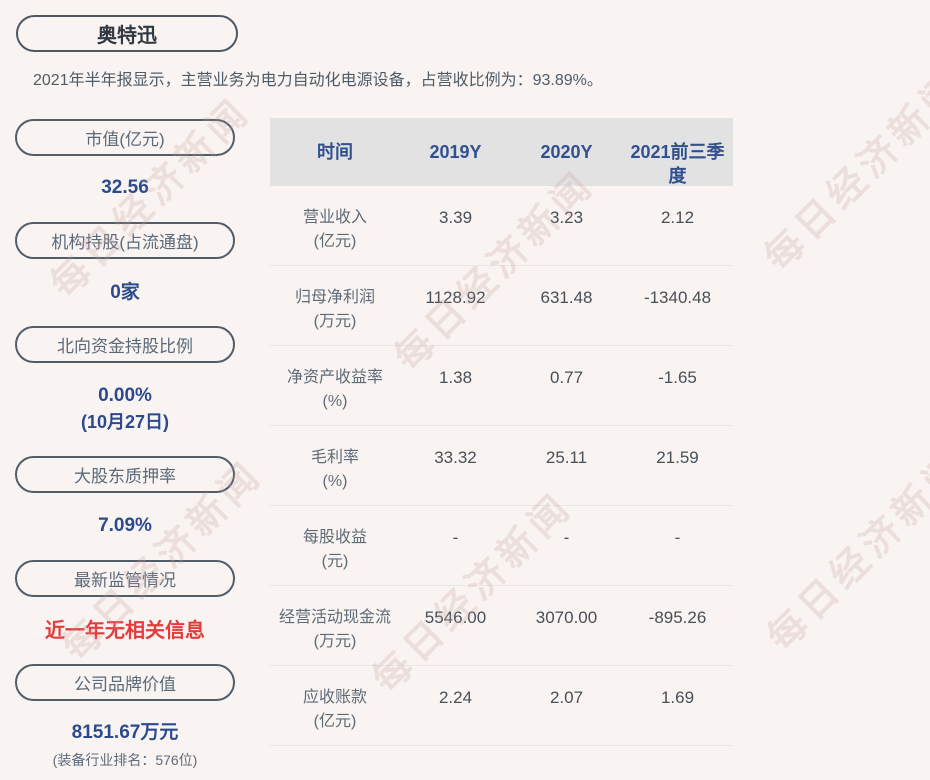 Image resolution: width=930 pixels, height=780 pixels. What do you see at coordinates (125, 732) in the screenshot?
I see `brand-value: 8151.67万元` at bounding box center [125, 732].